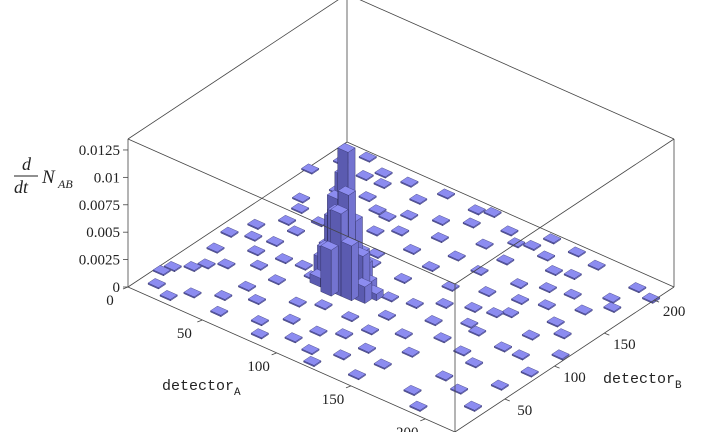 This screenshot has width=716, height=436. Describe the element at coordinates (642, 381) in the screenshot. I see `y-axis-title: detector B` at that location.